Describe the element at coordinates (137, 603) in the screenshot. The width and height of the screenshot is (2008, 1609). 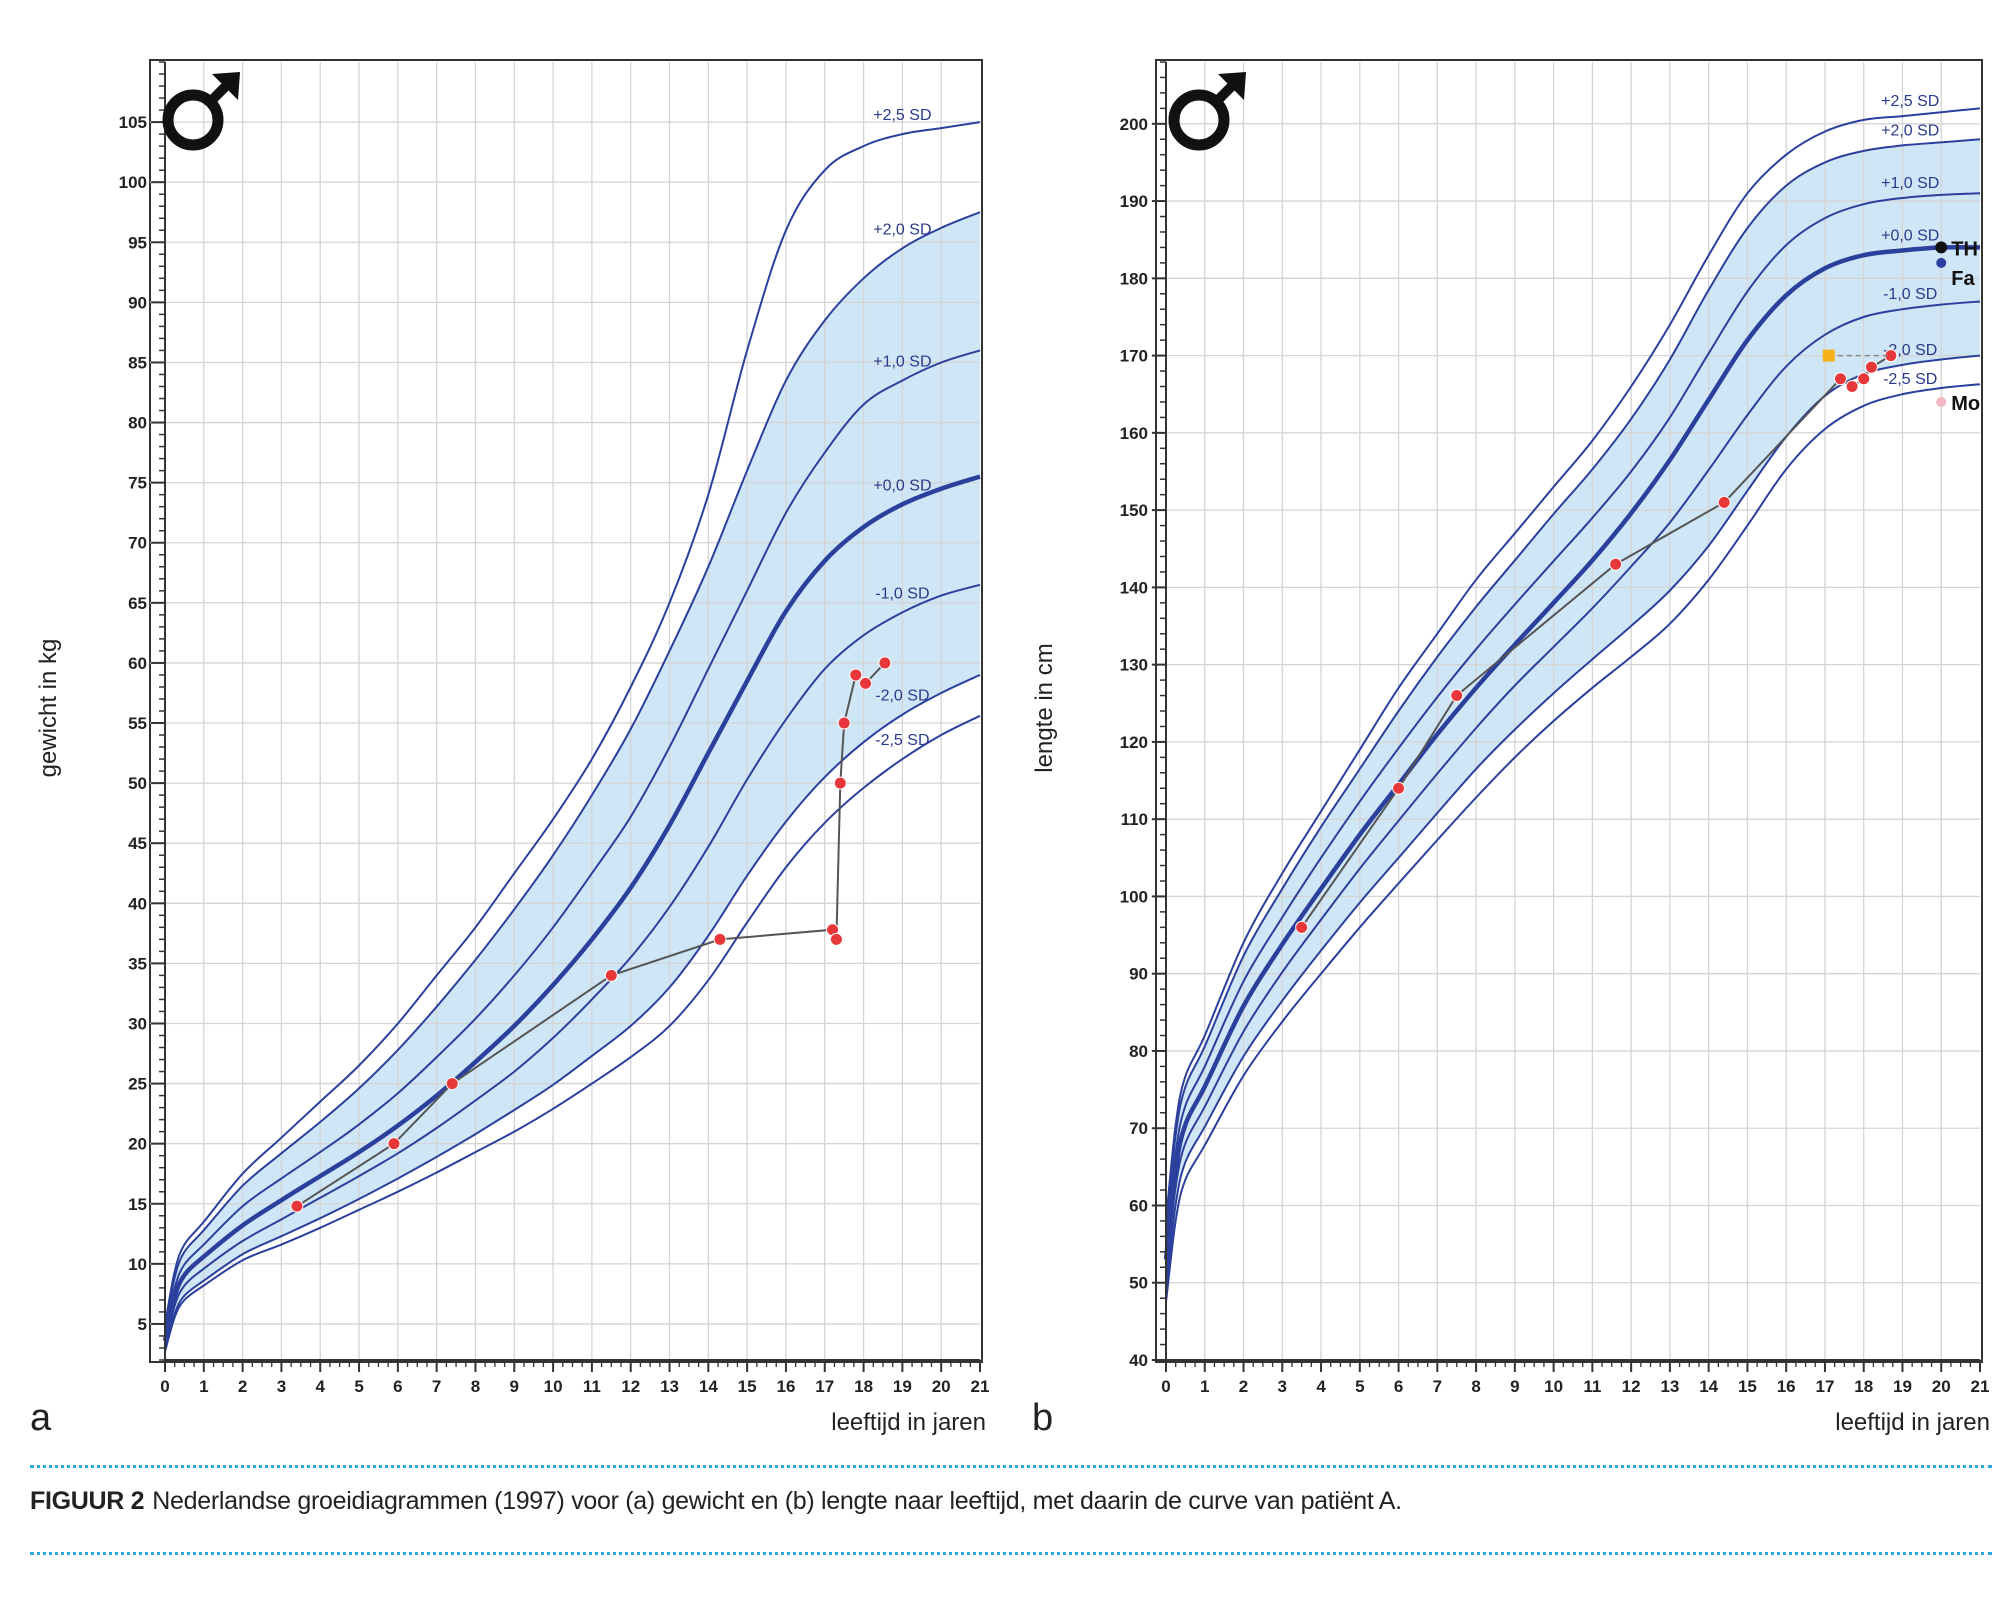
I see `weight-y-tick-label: 65` at that location.